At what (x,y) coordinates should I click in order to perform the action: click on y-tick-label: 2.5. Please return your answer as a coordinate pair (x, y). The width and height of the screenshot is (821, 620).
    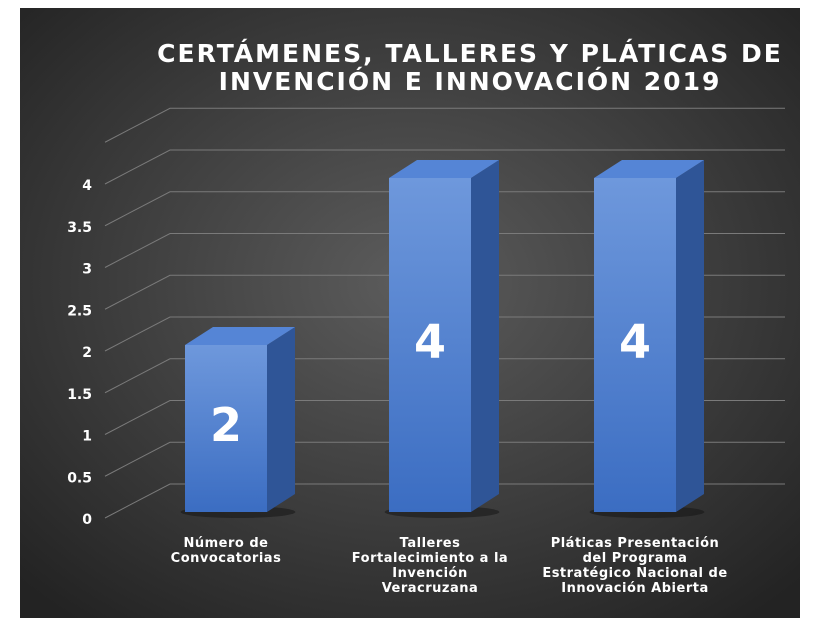
    Looking at the image, I should click on (79, 311).